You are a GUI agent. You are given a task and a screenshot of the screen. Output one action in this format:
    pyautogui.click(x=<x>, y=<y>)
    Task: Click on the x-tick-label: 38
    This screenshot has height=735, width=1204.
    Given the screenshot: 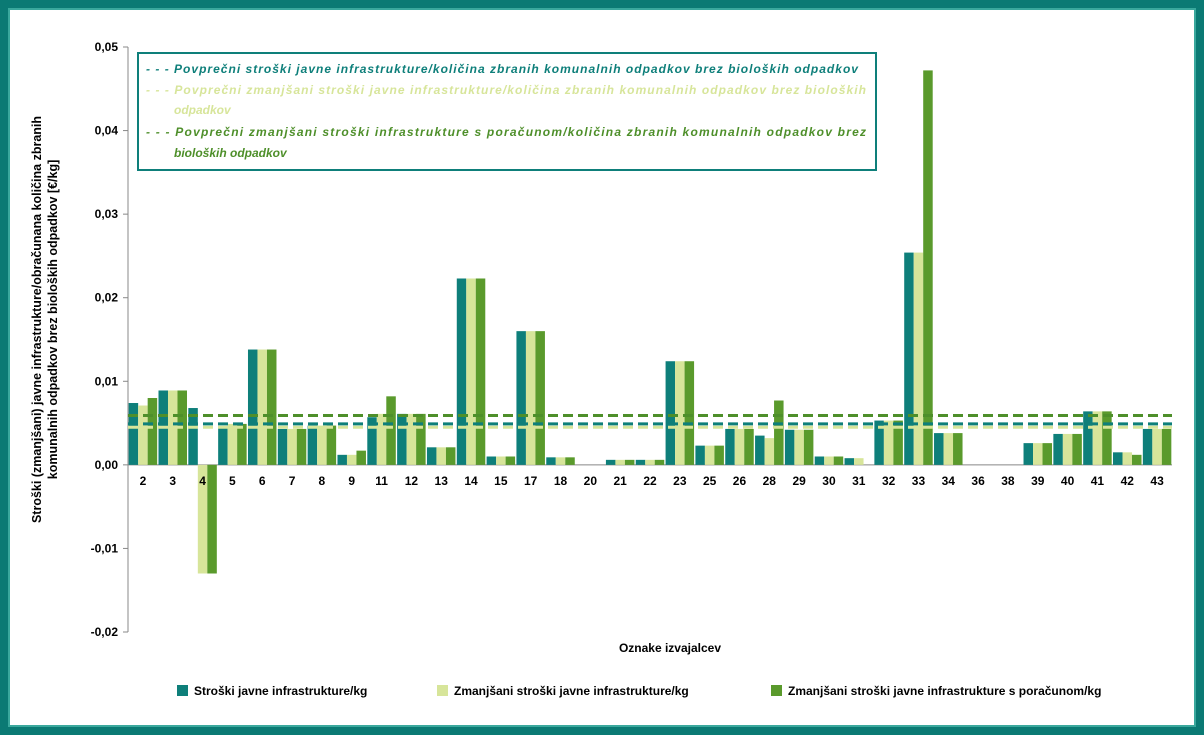 What is the action you would take?
    pyautogui.click(x=1008, y=481)
    